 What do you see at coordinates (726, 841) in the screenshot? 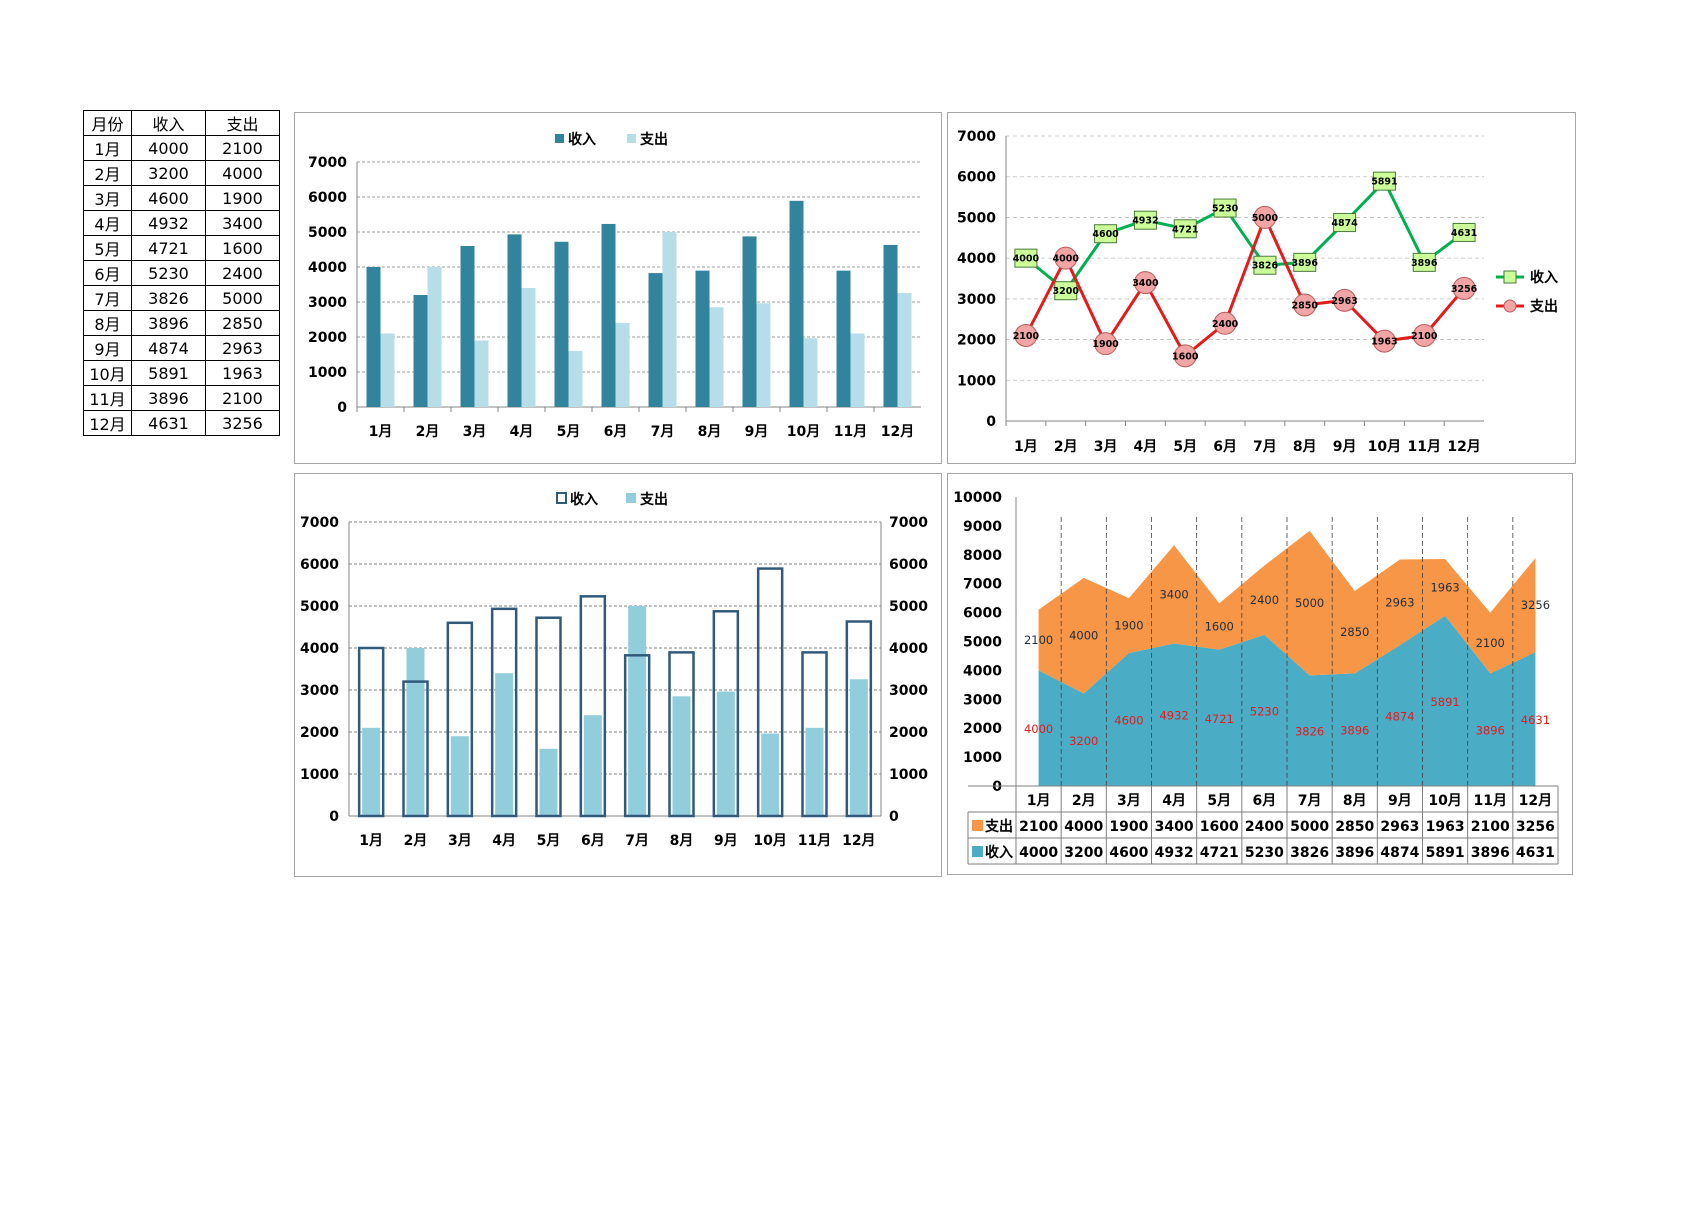
I see `x-tick-label: 9月` at bounding box center [726, 841].